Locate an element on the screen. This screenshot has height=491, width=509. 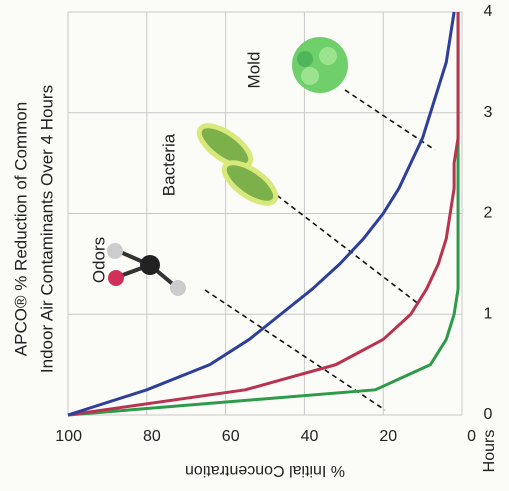
x-tick-label: 4 is located at coordinates (488, 11).